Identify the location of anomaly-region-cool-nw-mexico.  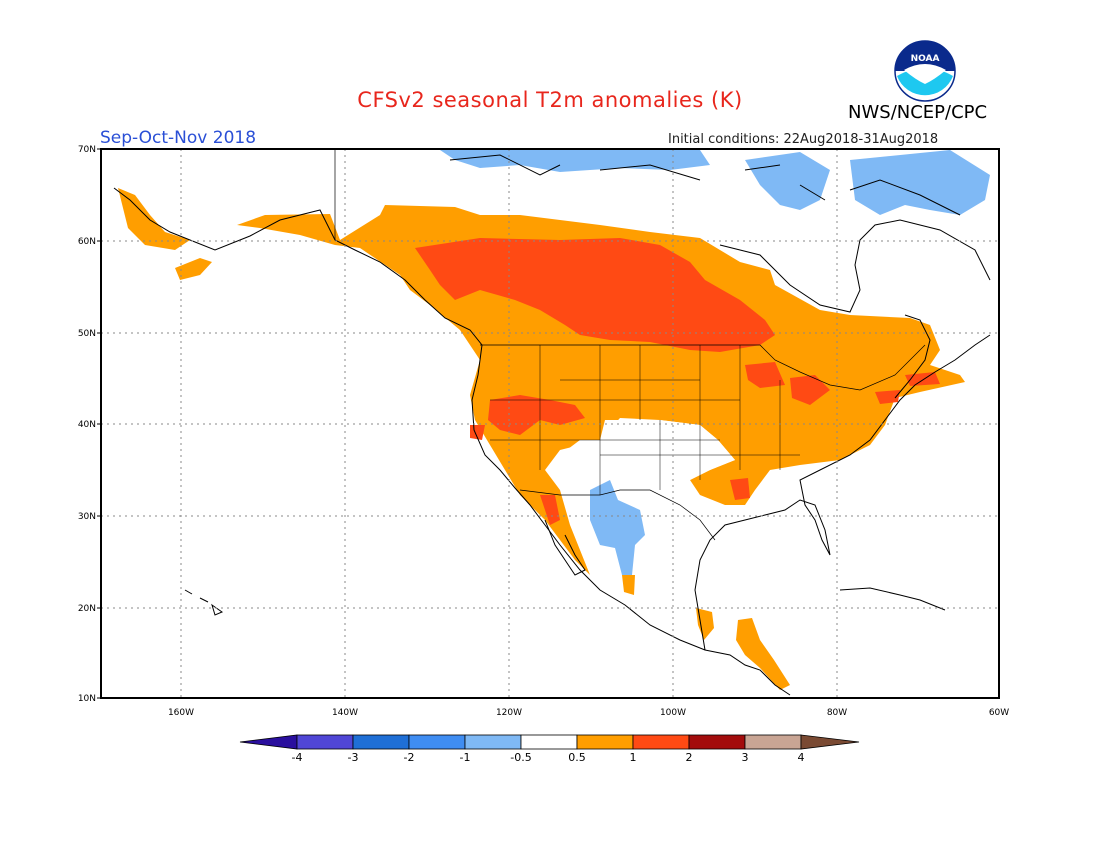
(617, 527).